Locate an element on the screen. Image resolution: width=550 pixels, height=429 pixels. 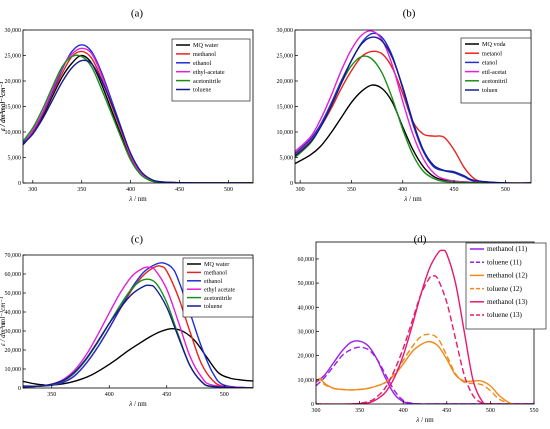
x-tick-label-d: 300 is located at coordinates (316, 411).